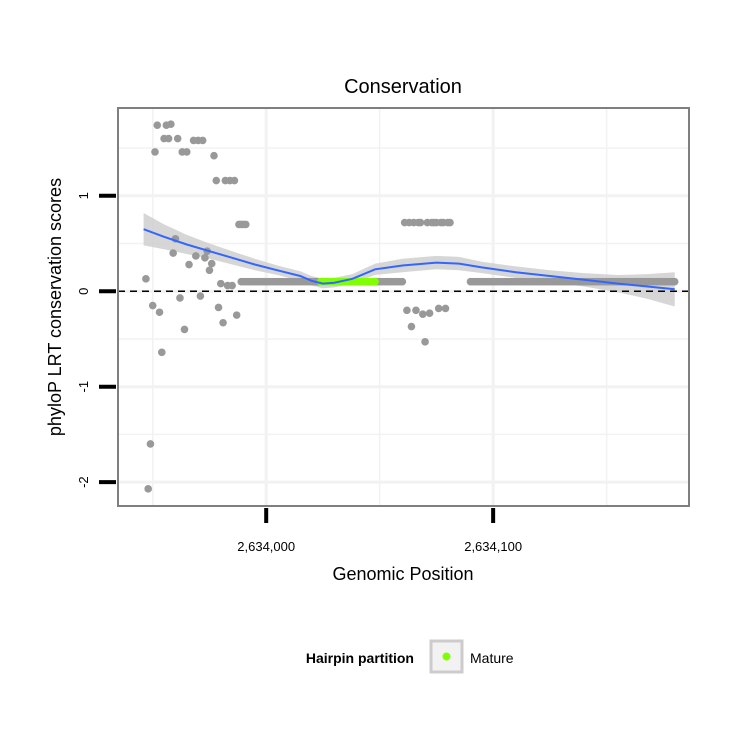  Describe the element at coordinates (493, 546) in the screenshot. I see `x-tick-label: 2,634,100` at that location.